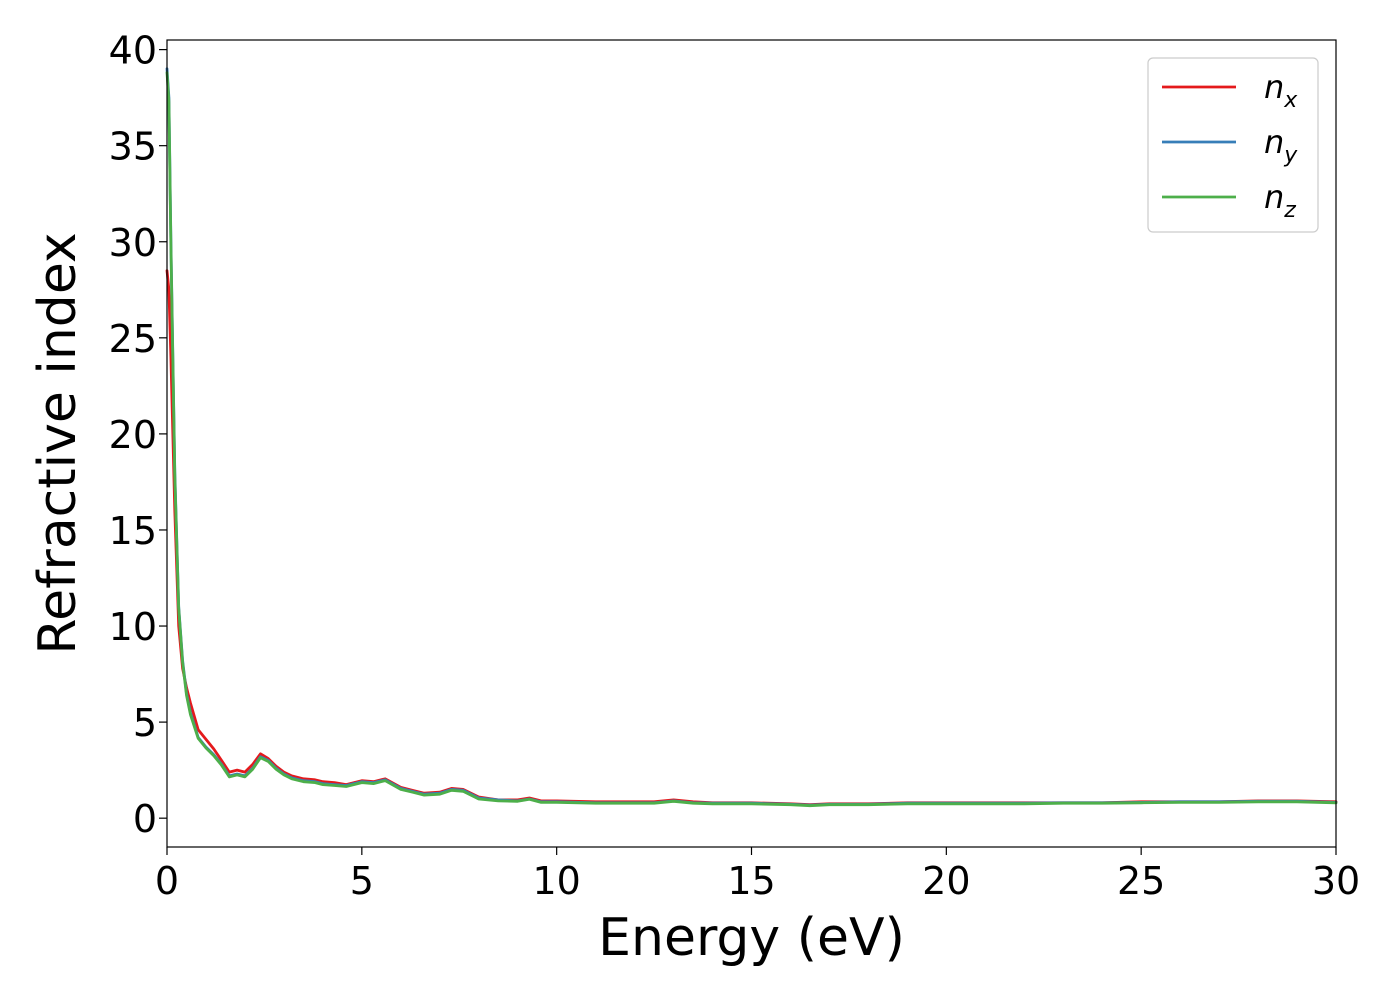 This screenshot has width=1400, height=1000. What do you see at coordinates (1281, 90) in the screenshot?
I see `legend-label-nx: nx` at bounding box center [1281, 90].